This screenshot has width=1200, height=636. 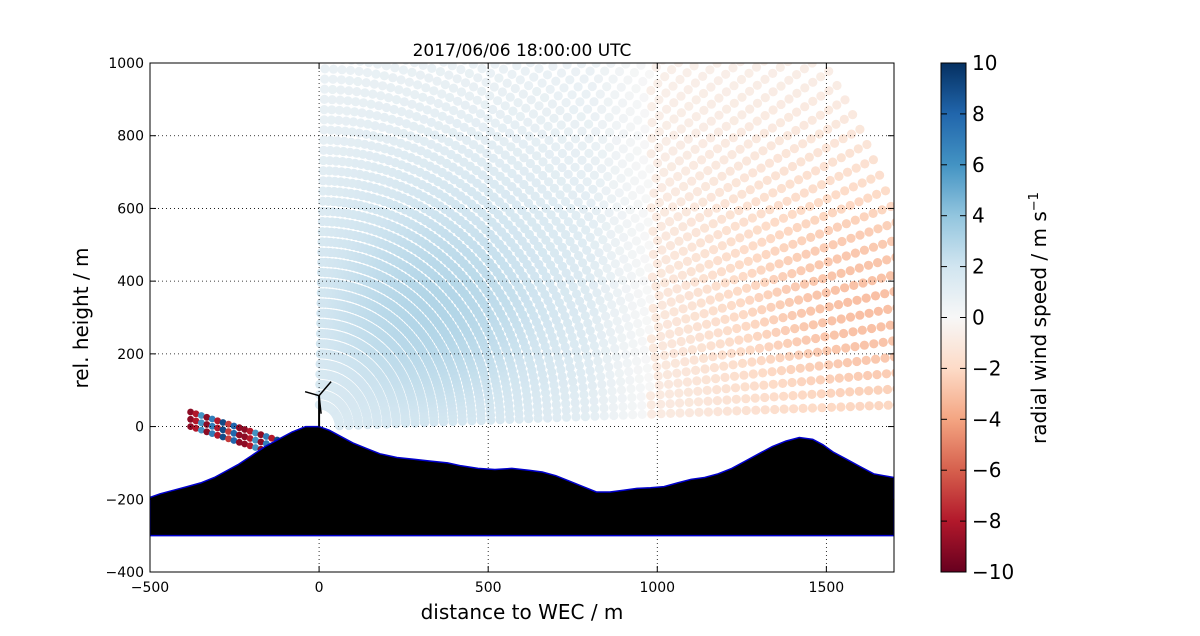 I want to click on y-tick-label: 200, so click(x=130, y=355).